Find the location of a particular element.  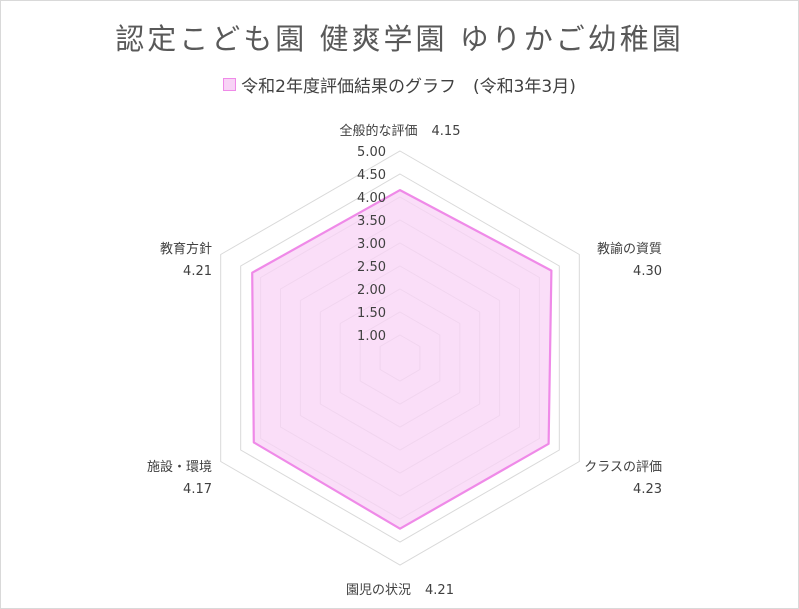

category-name: 園児の状況 is located at coordinates (378, 590).